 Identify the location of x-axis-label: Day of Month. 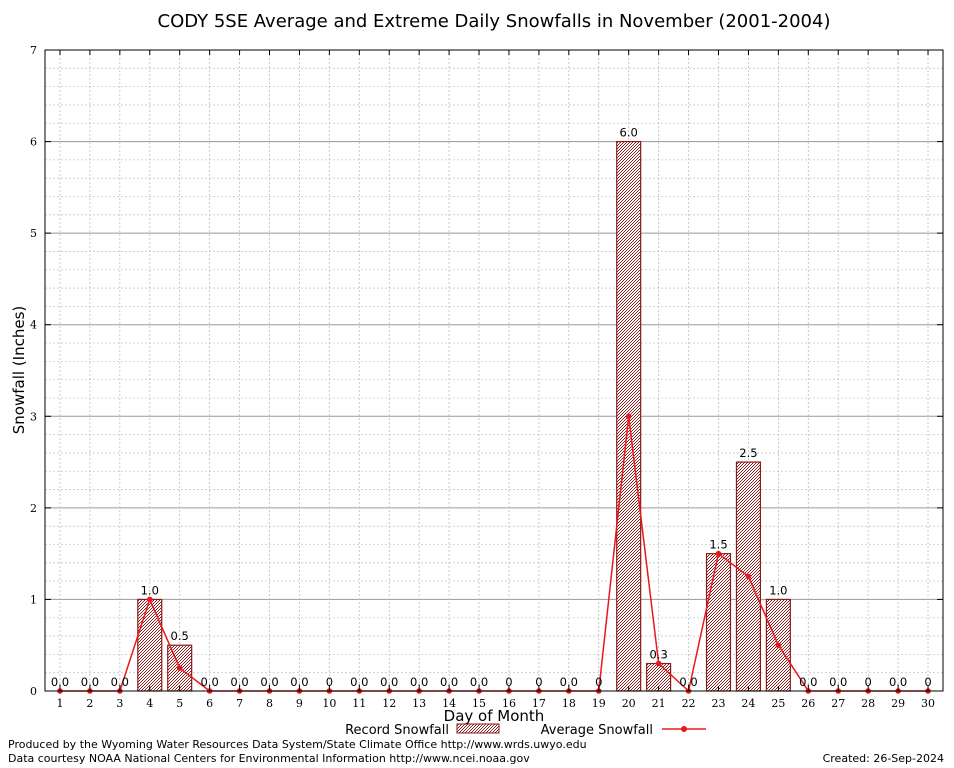
(494, 716).